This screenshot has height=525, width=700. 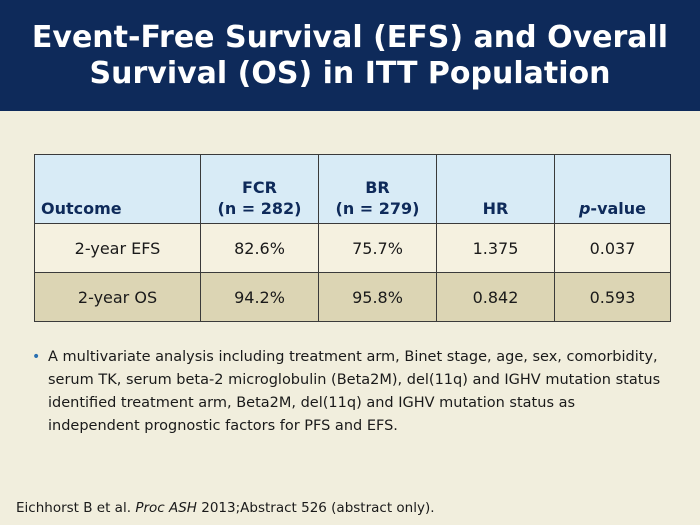 What do you see at coordinates (612, 189) in the screenshot?
I see `header-p-value: p-value` at bounding box center [612, 189].